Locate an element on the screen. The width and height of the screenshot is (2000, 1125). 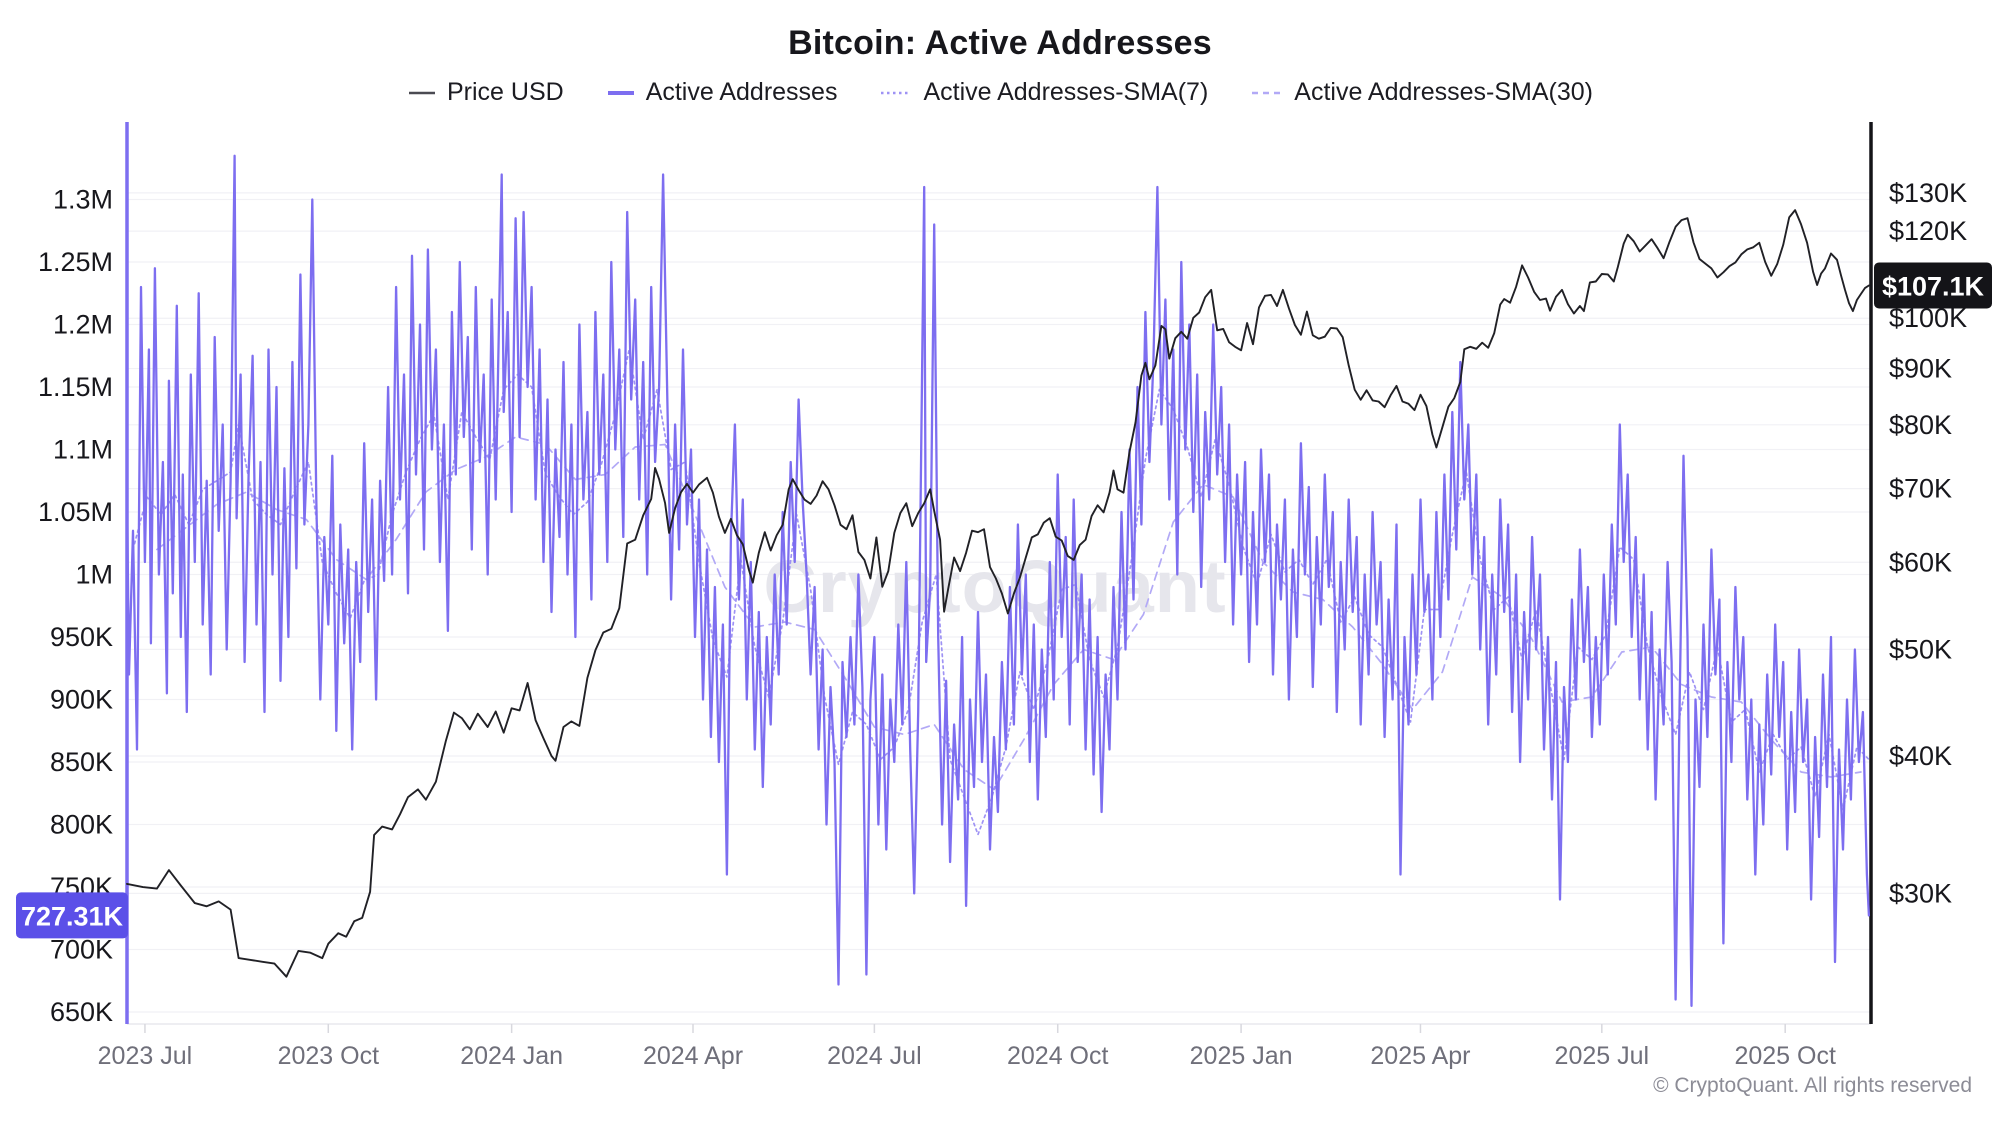
y-left-tick-label: 1.2M is located at coordinates (83, 325).